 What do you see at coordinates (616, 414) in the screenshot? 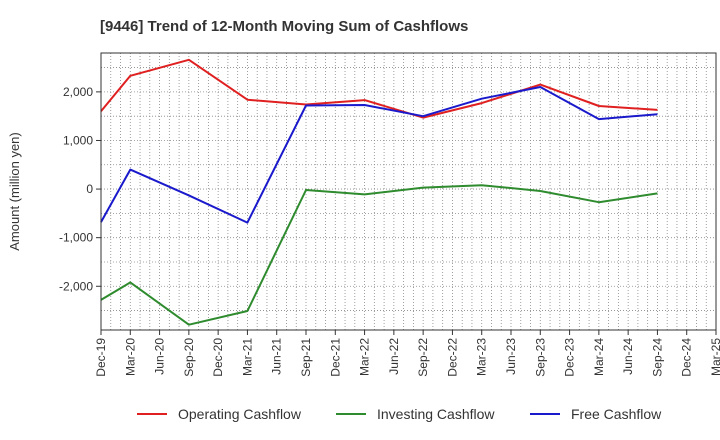
I see `legend-label: Free Cashflow` at bounding box center [616, 414].